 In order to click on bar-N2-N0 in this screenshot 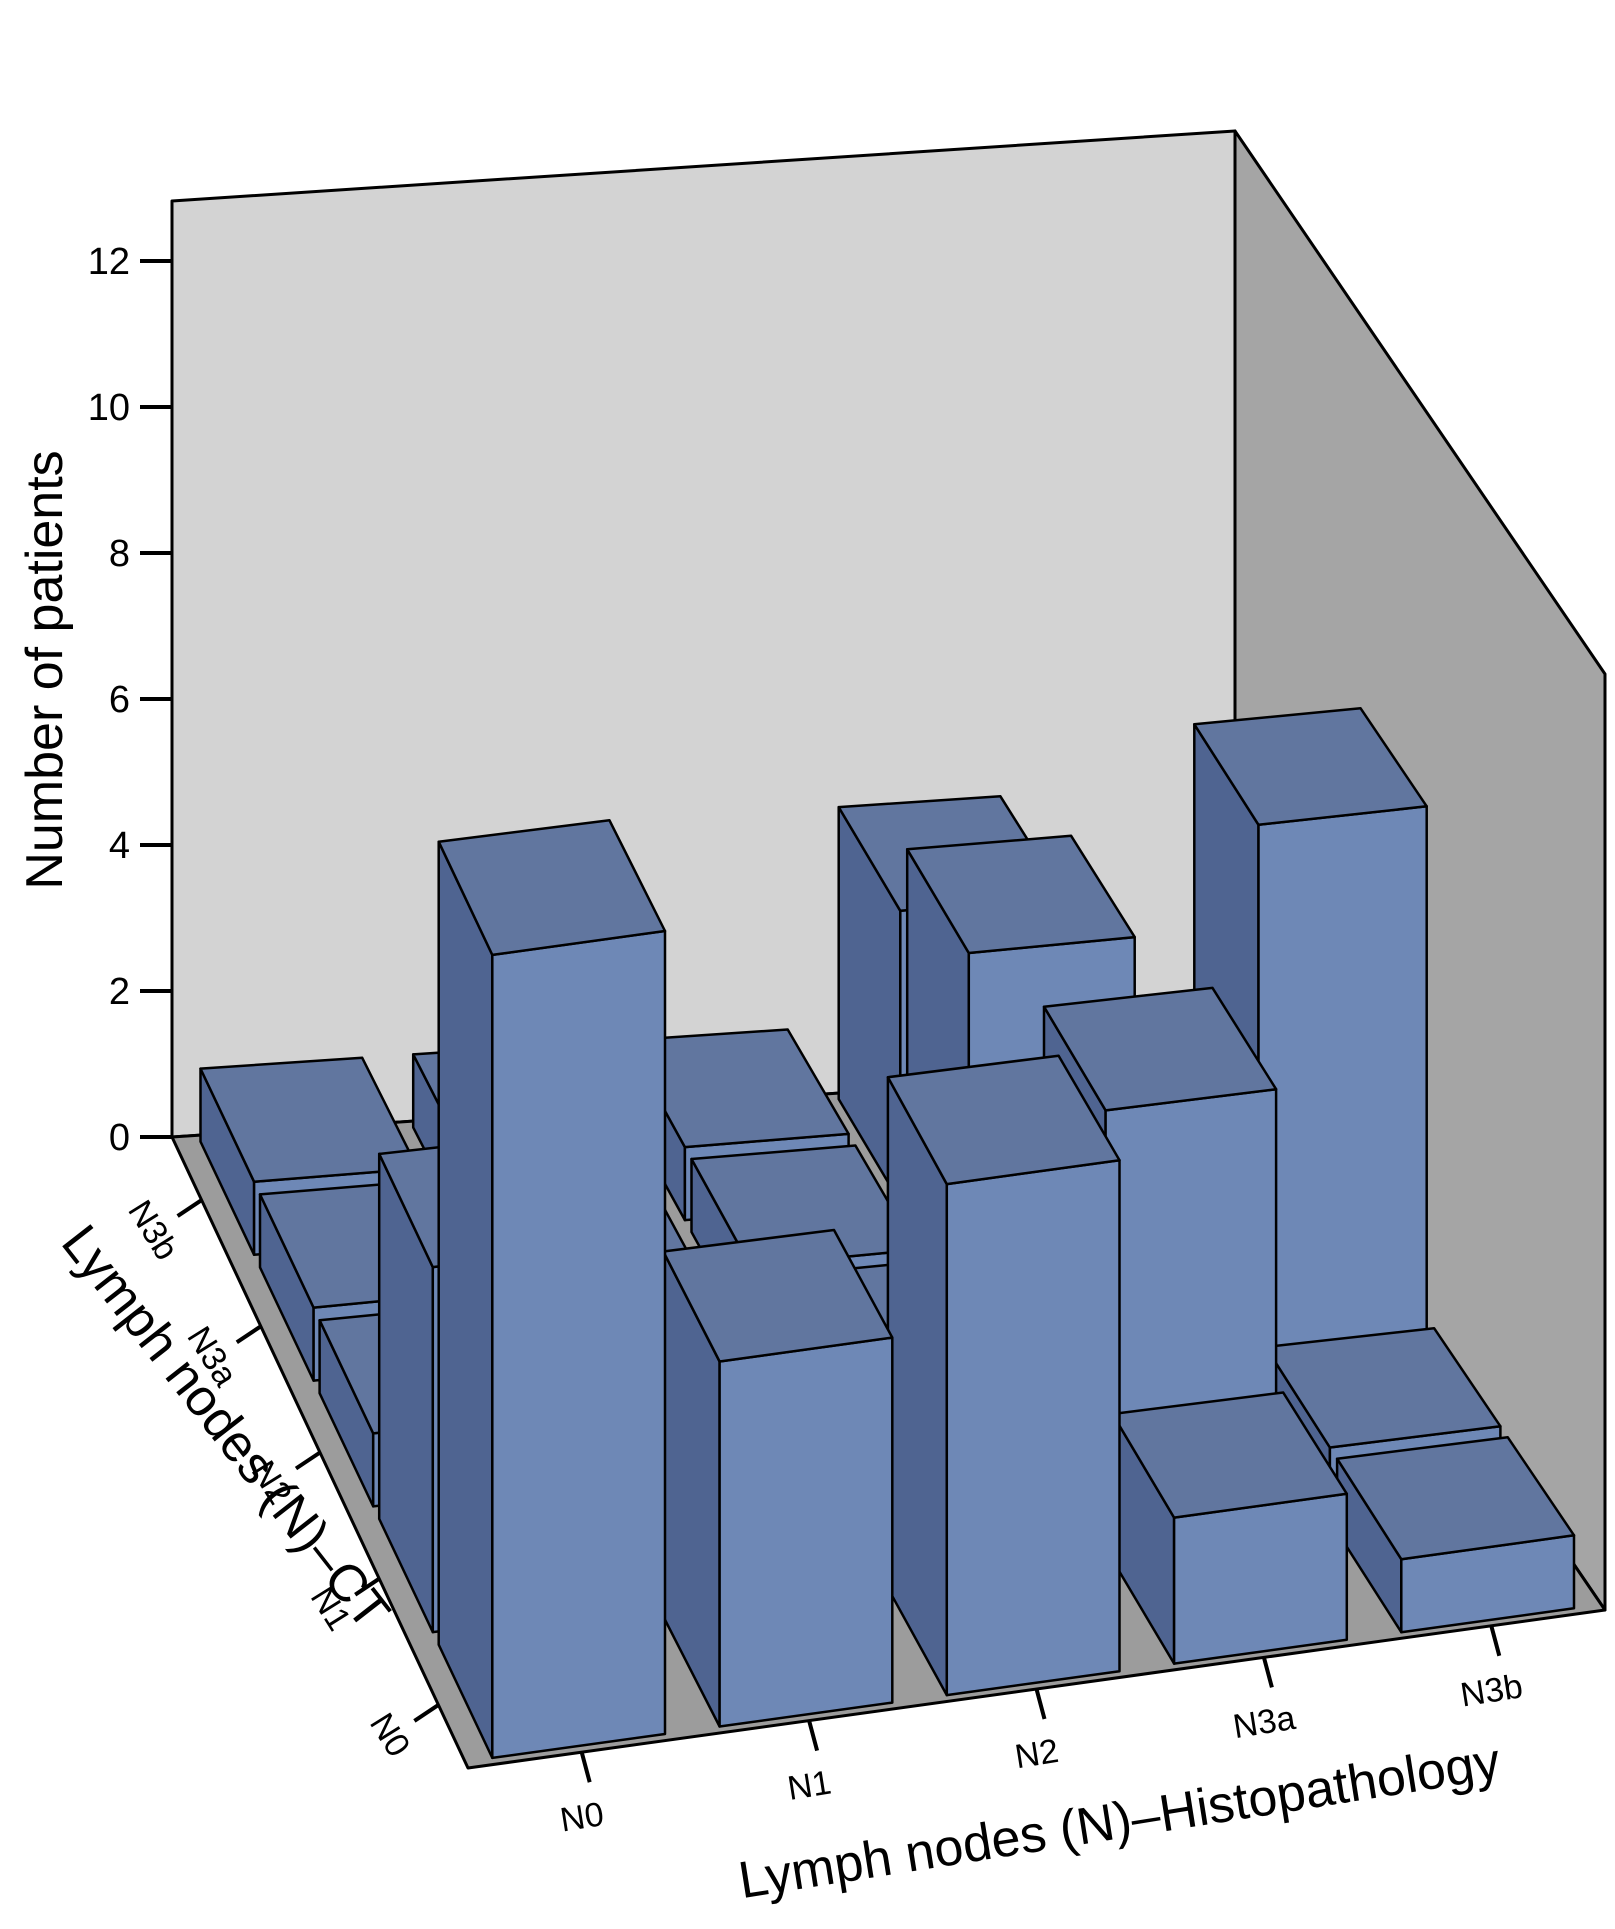, I will do `click(1003, 1375)`.